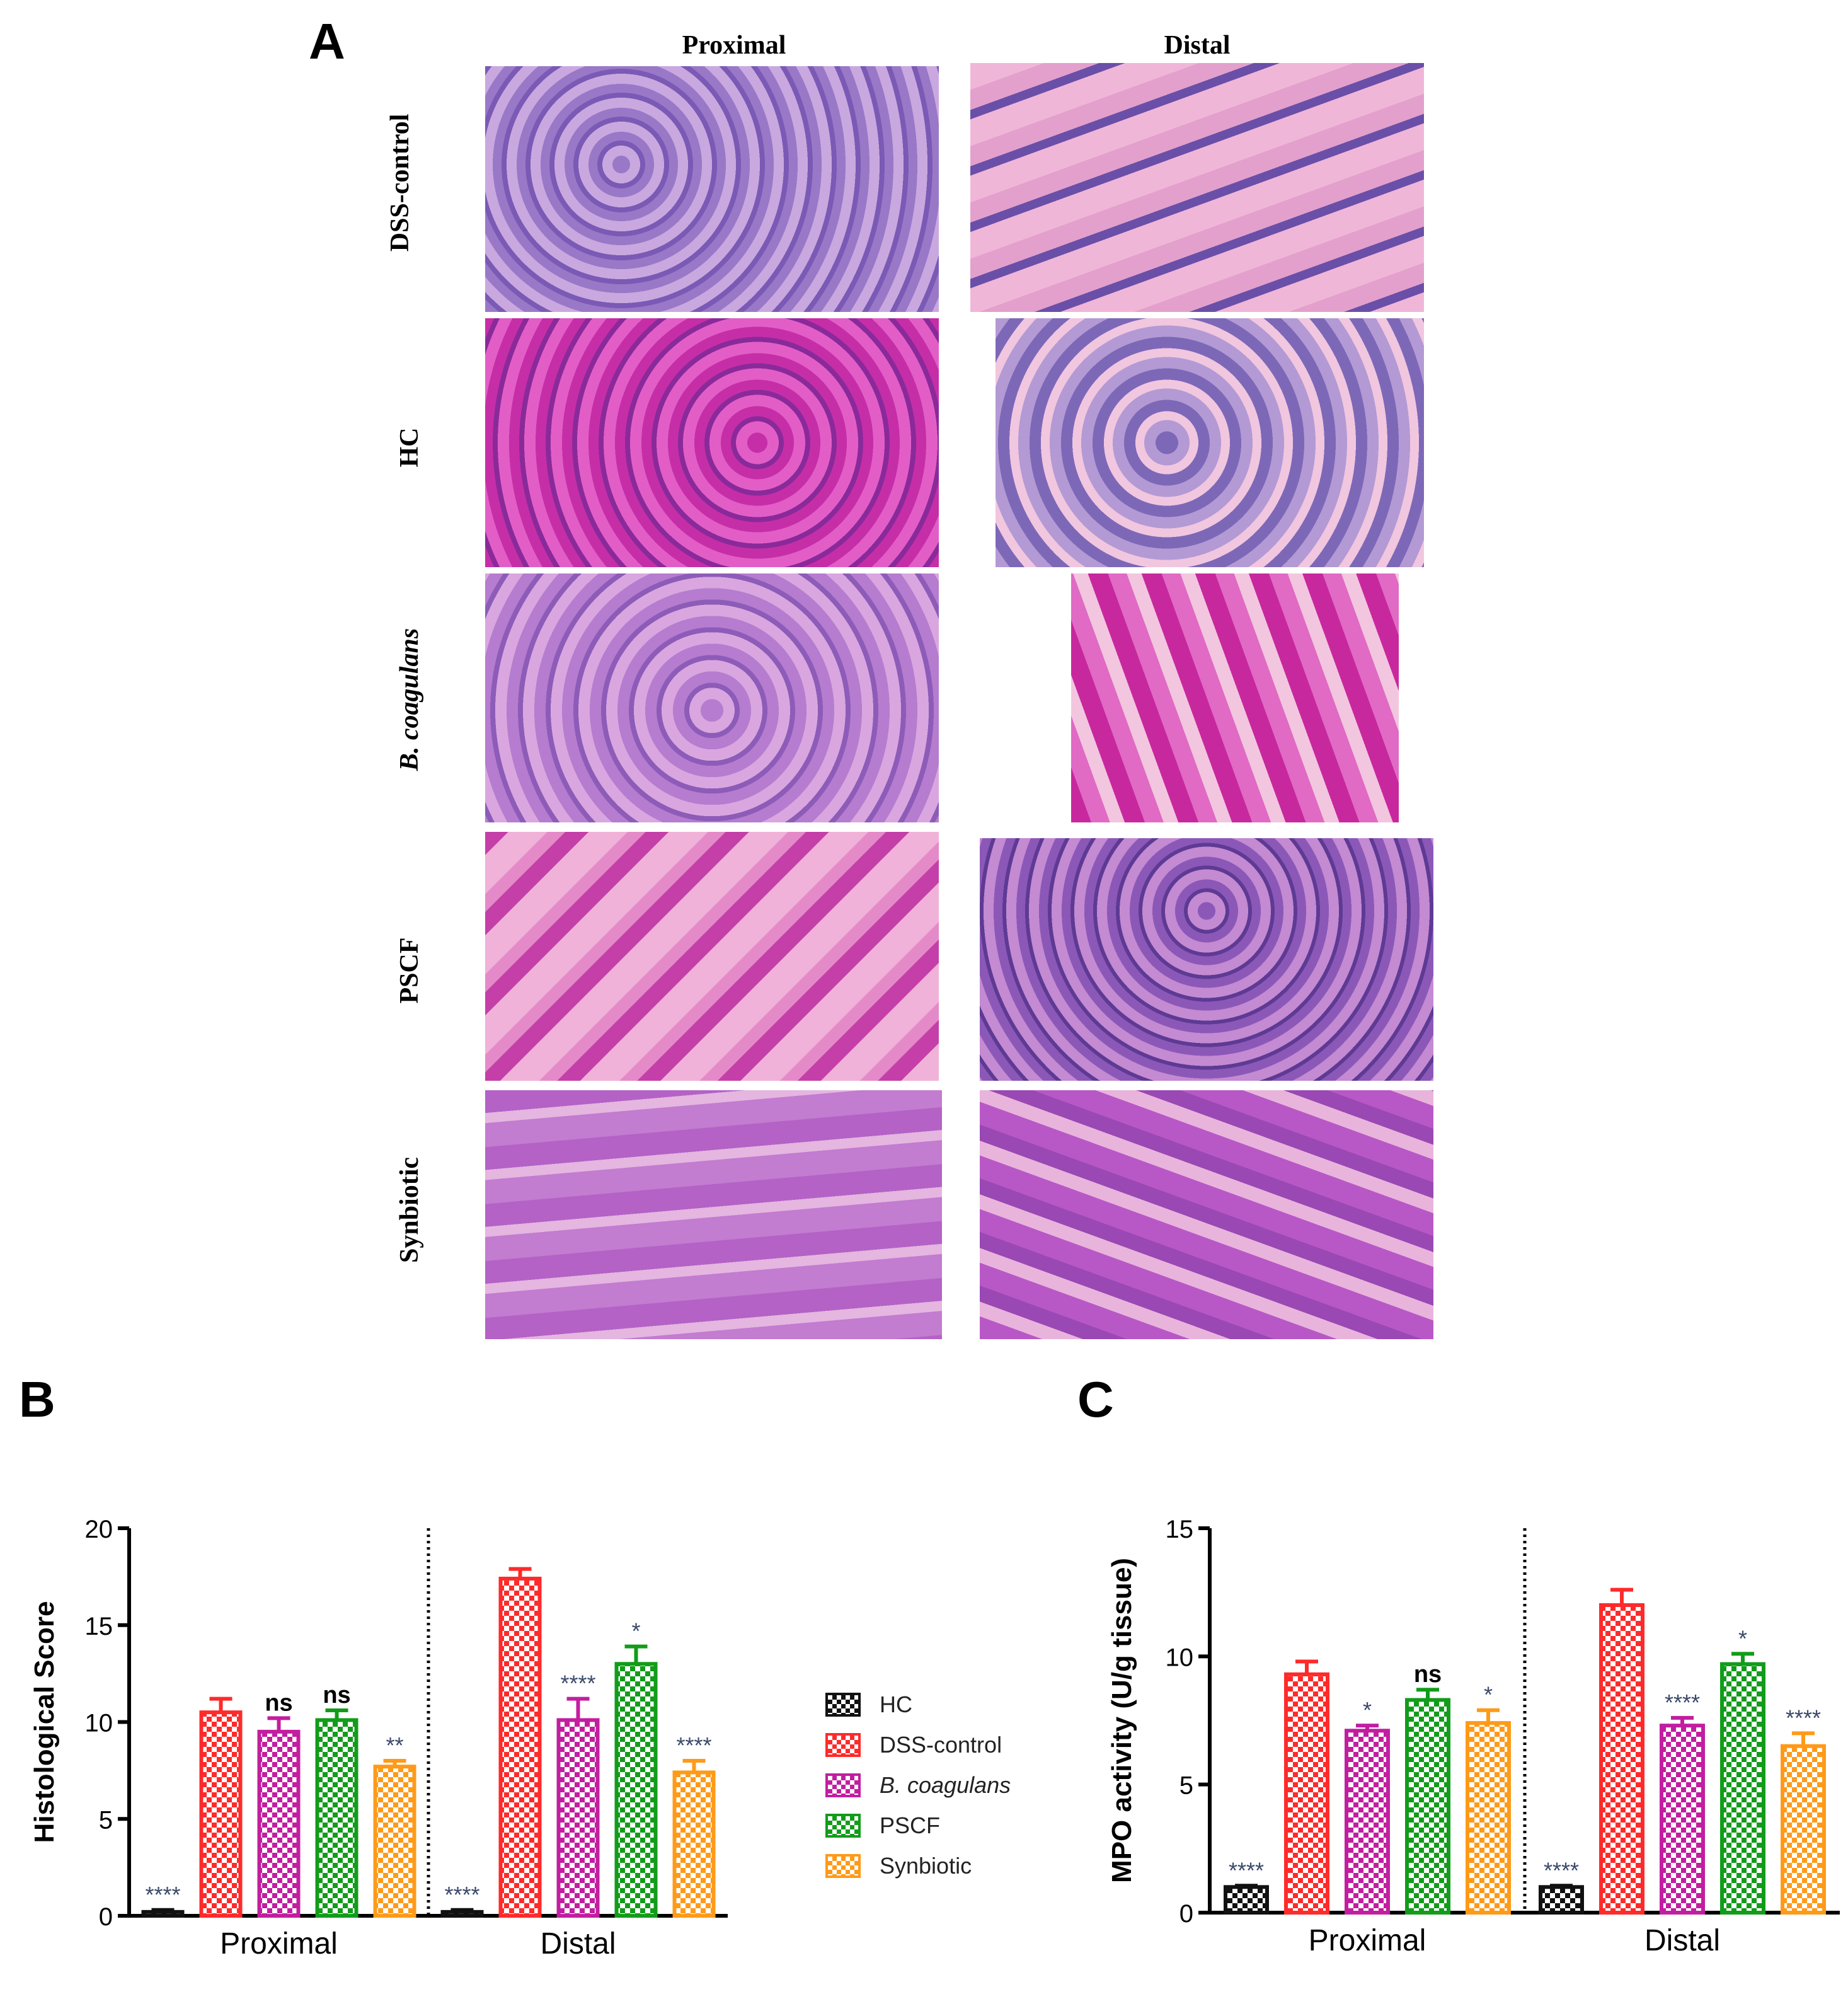  Describe the element at coordinates (1197, 188) in the screenshot. I see `micrograph-dss-distal` at that location.